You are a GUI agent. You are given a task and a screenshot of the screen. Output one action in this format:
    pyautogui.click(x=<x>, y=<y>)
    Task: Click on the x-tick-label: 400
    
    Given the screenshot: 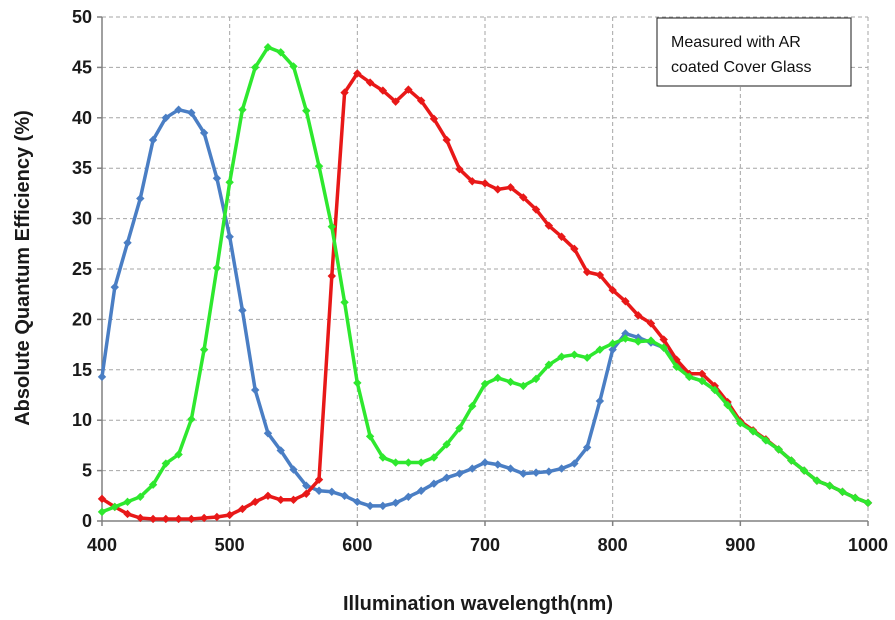 What is the action you would take?
    pyautogui.click(x=102, y=545)
    